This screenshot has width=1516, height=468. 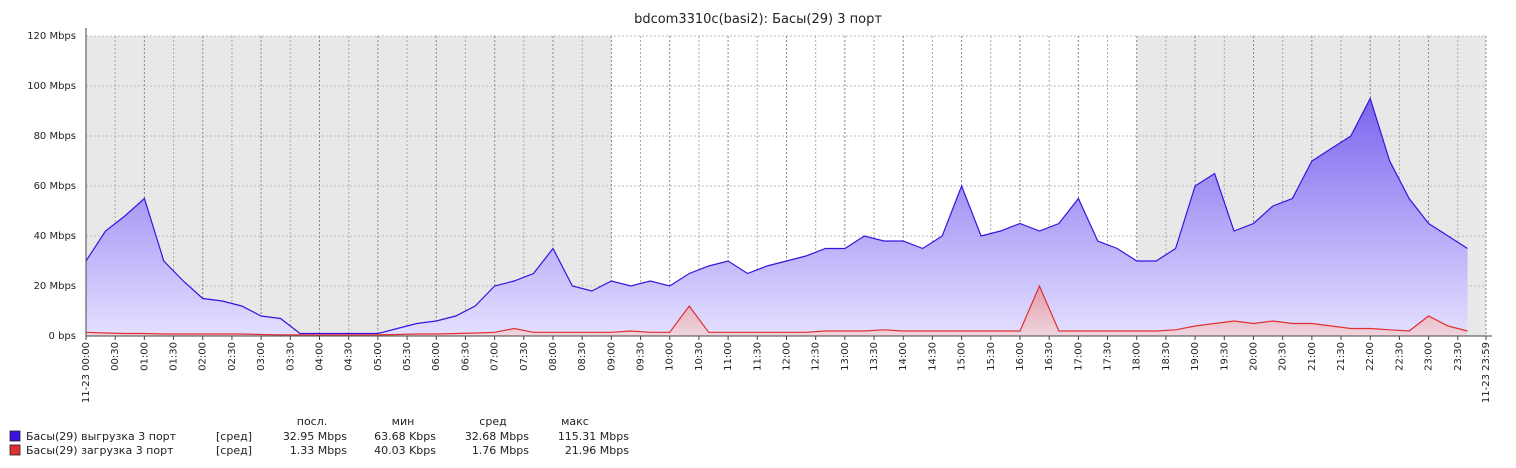 What do you see at coordinates (318, 450) in the screenshot?
I see `legend-stat: 1.33 Mbps` at bounding box center [318, 450].